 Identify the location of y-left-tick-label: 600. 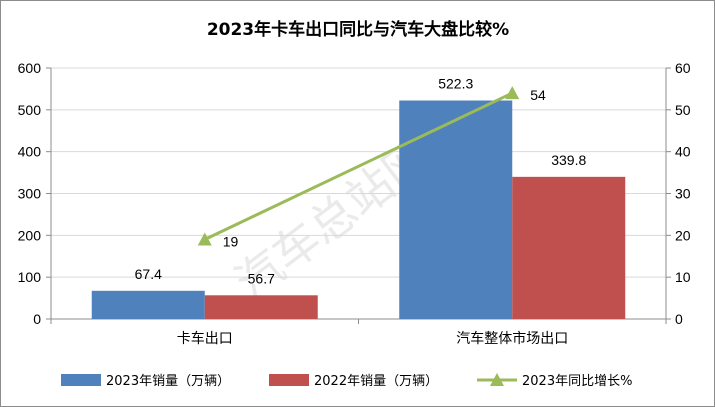
(30, 68).